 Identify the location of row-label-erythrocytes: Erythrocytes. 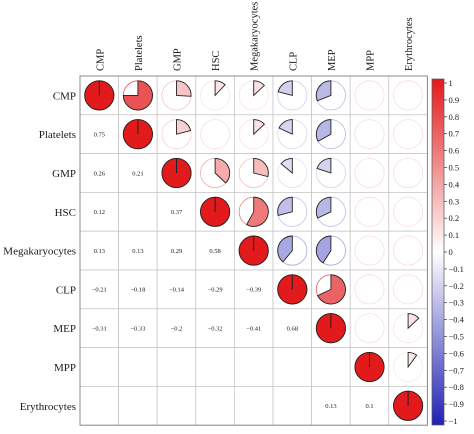
(48, 407).